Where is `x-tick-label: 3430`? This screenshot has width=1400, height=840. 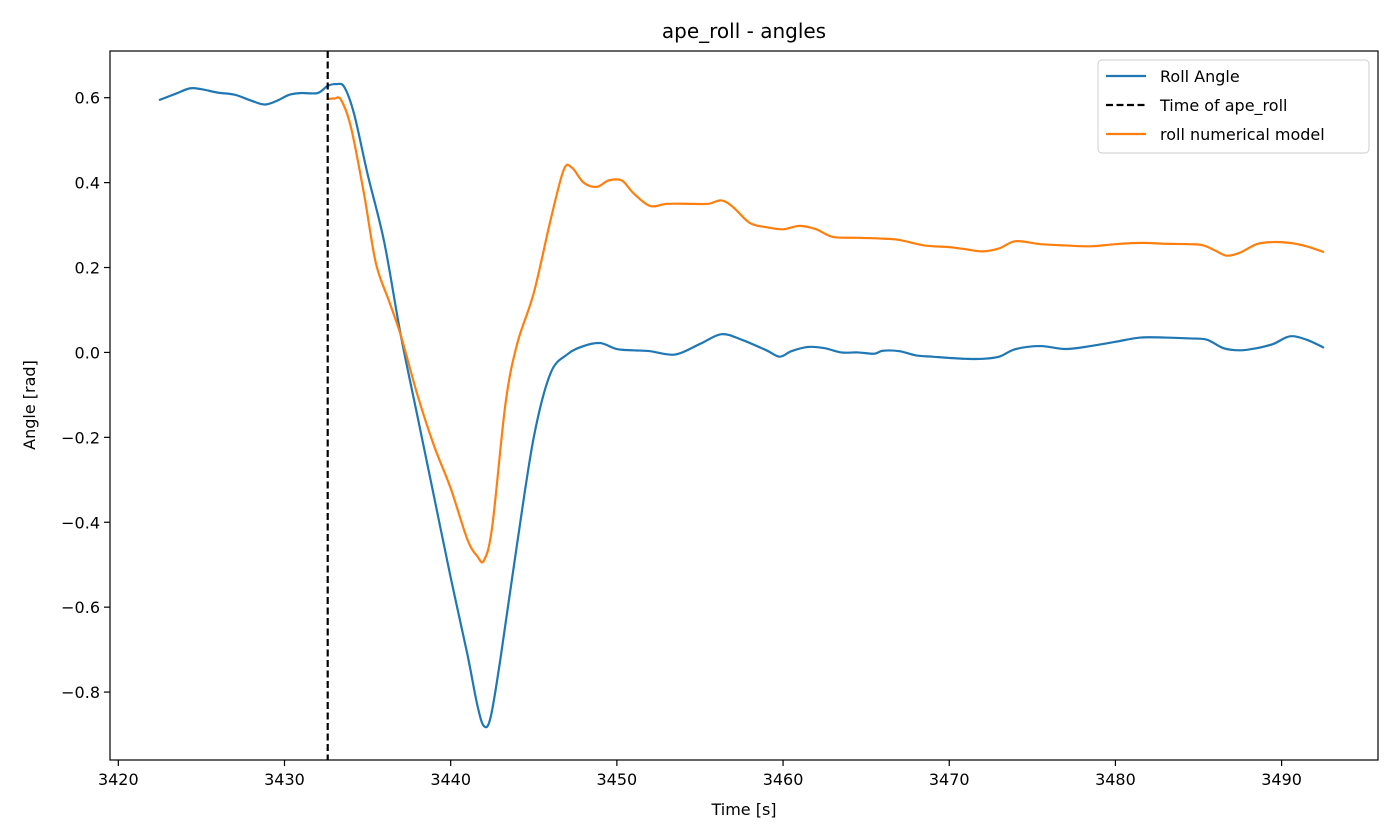
x-tick-label: 3430 is located at coordinates (284, 779).